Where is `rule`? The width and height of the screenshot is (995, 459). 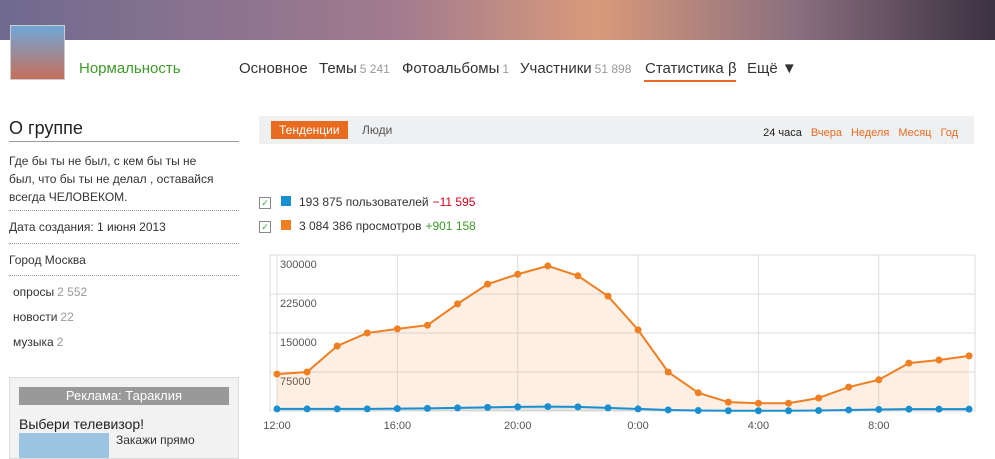 rule is located at coordinates (124, 275).